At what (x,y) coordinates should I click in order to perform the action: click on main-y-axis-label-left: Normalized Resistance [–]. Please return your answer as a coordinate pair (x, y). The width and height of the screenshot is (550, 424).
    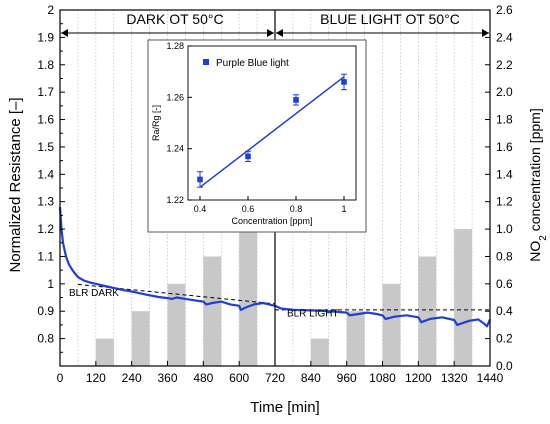
    Looking at the image, I should click on (15, 184).